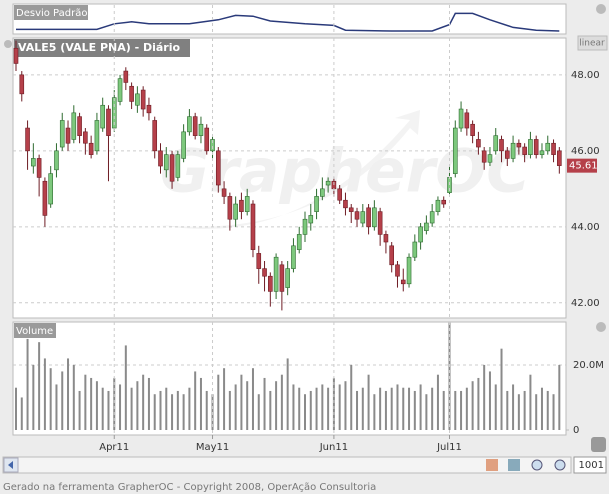  What do you see at coordinates (287, 465) in the screenshot?
I see `scrollbar` at bounding box center [287, 465].